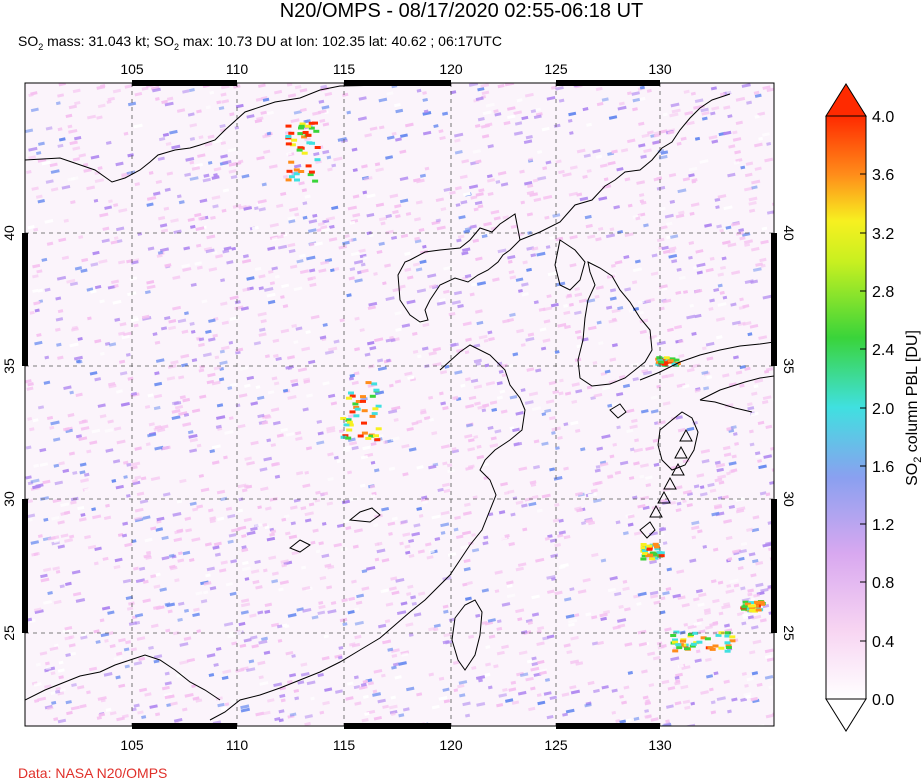 This screenshot has width=923, height=783. What do you see at coordinates (883, 175) in the screenshot?
I see `colorbar-tick: 3.6` at bounding box center [883, 175].